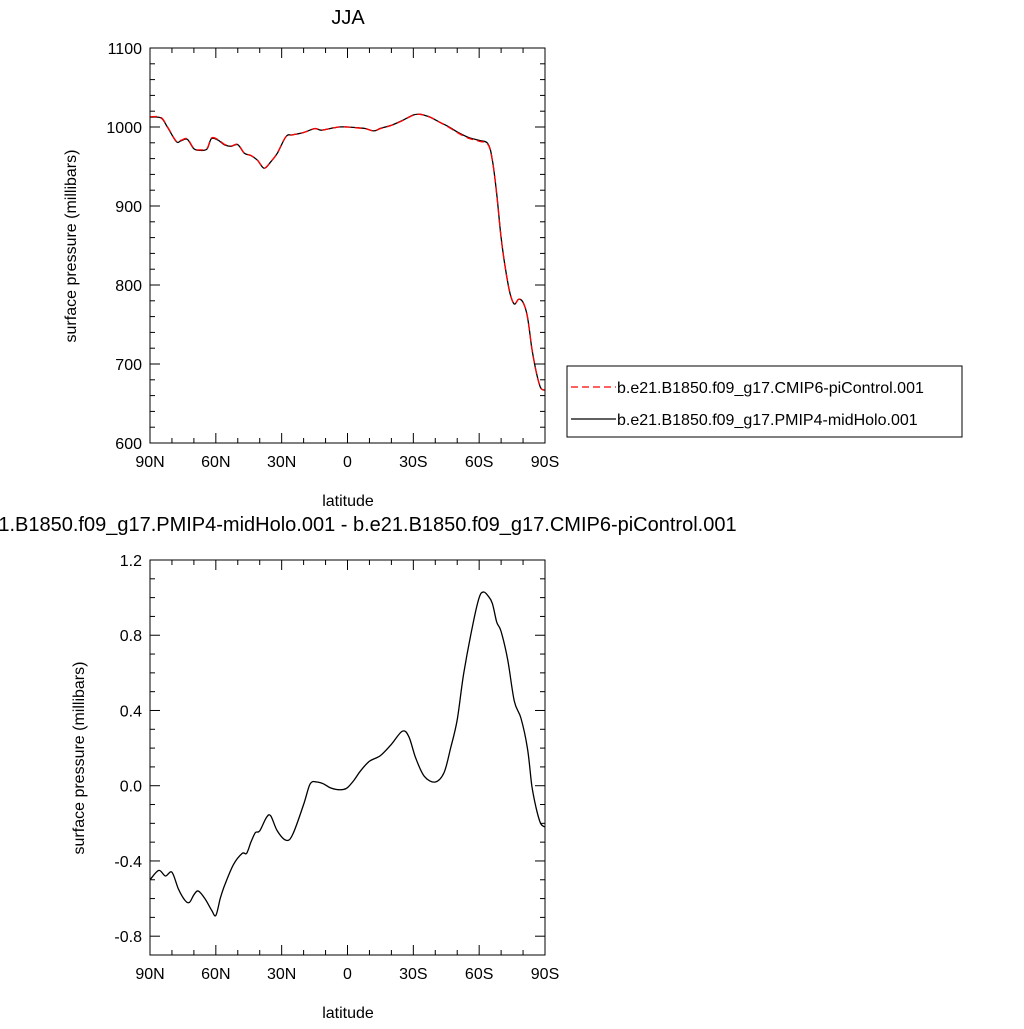  What do you see at coordinates (215, 462) in the screenshot?
I see `top-xtick-label: 60N` at bounding box center [215, 462].